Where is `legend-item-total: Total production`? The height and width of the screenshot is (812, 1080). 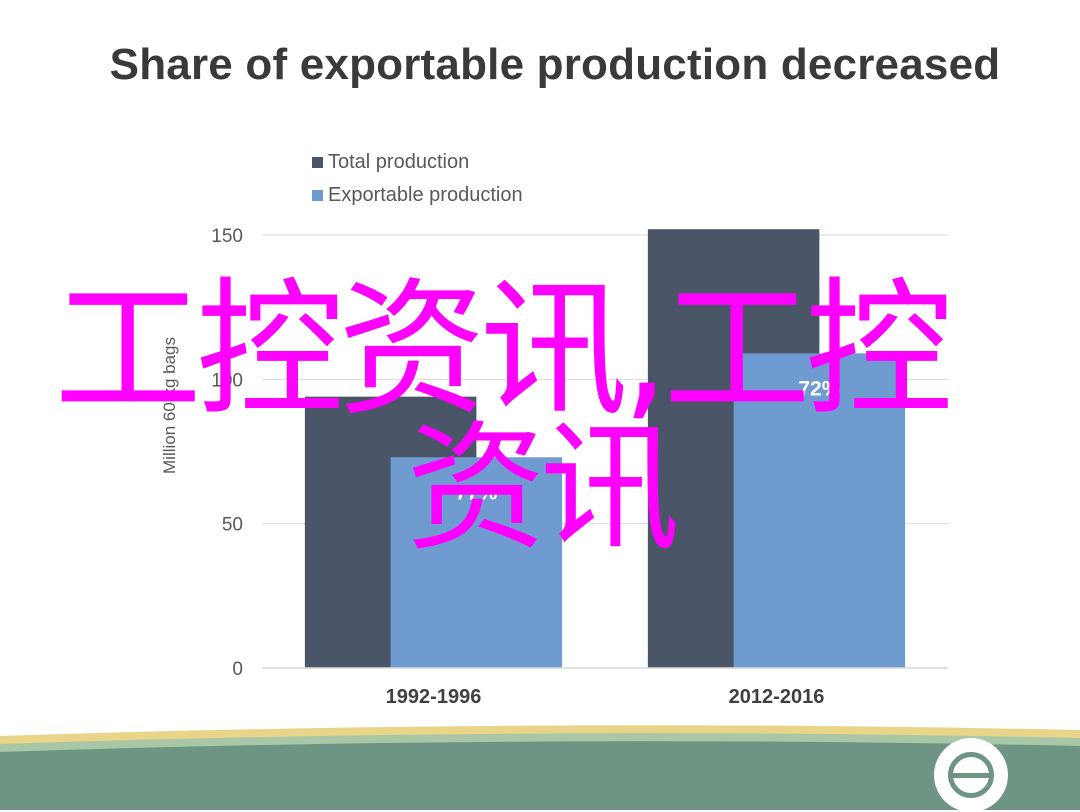 legend-item-total: Total production is located at coordinates (417, 162).